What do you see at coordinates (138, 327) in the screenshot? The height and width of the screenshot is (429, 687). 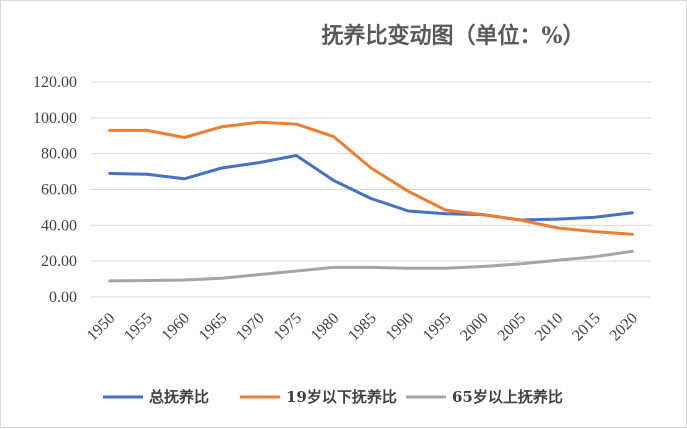 I see `x-tick-label: 1955` at bounding box center [138, 327].